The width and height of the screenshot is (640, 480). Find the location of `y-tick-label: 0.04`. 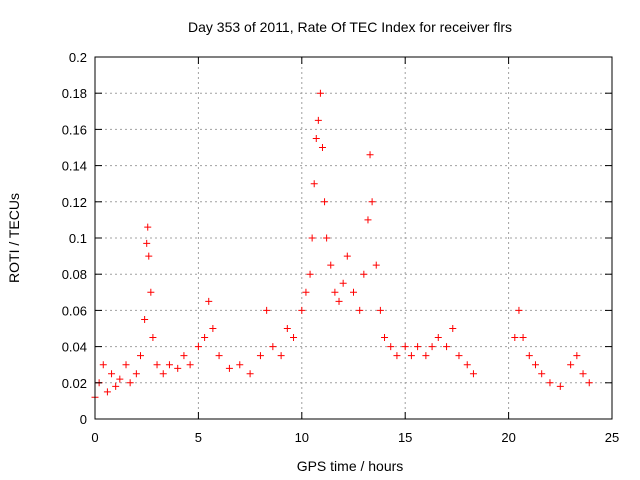

y-tick-label: 0.04 is located at coordinates (74, 347).